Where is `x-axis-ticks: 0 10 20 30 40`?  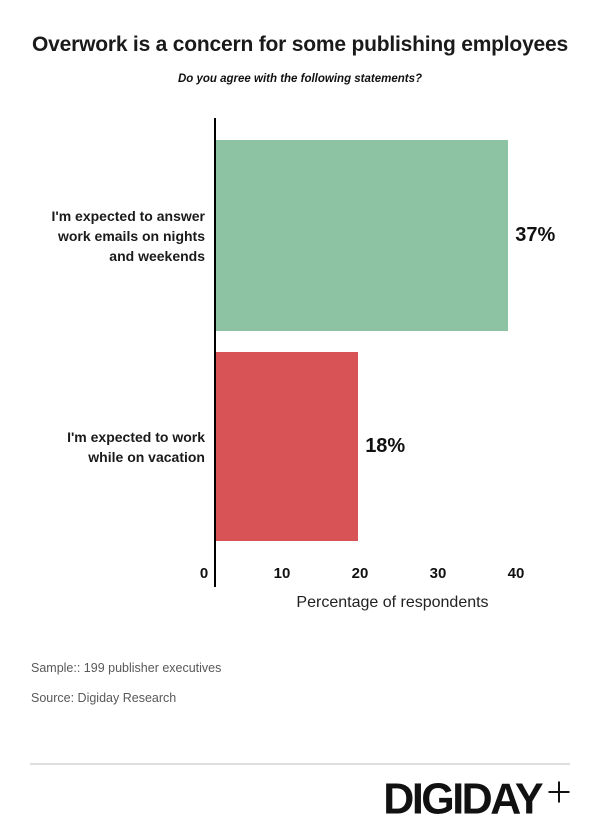 x-axis-ticks: 0 10 20 30 40 is located at coordinates (300, 576).